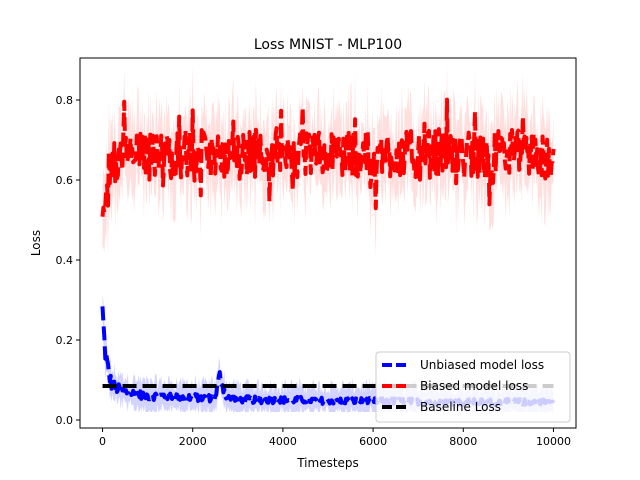 The height and width of the screenshot is (480, 640). What do you see at coordinates (36, 243) in the screenshot?
I see `y-axis-label: Loss` at bounding box center [36, 243].